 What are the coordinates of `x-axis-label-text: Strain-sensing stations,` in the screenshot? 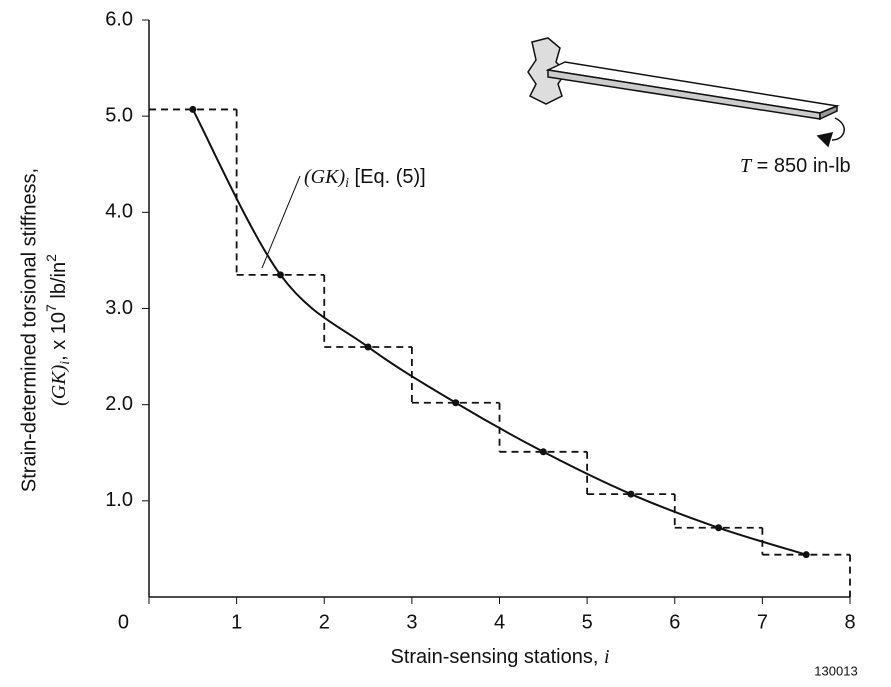 It's located at (497, 657).